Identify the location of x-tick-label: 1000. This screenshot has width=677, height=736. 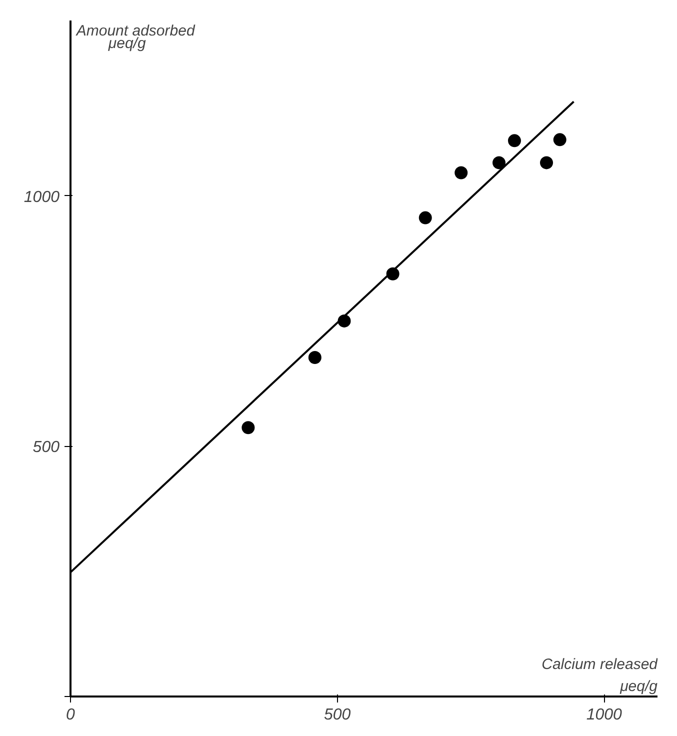
(604, 715).